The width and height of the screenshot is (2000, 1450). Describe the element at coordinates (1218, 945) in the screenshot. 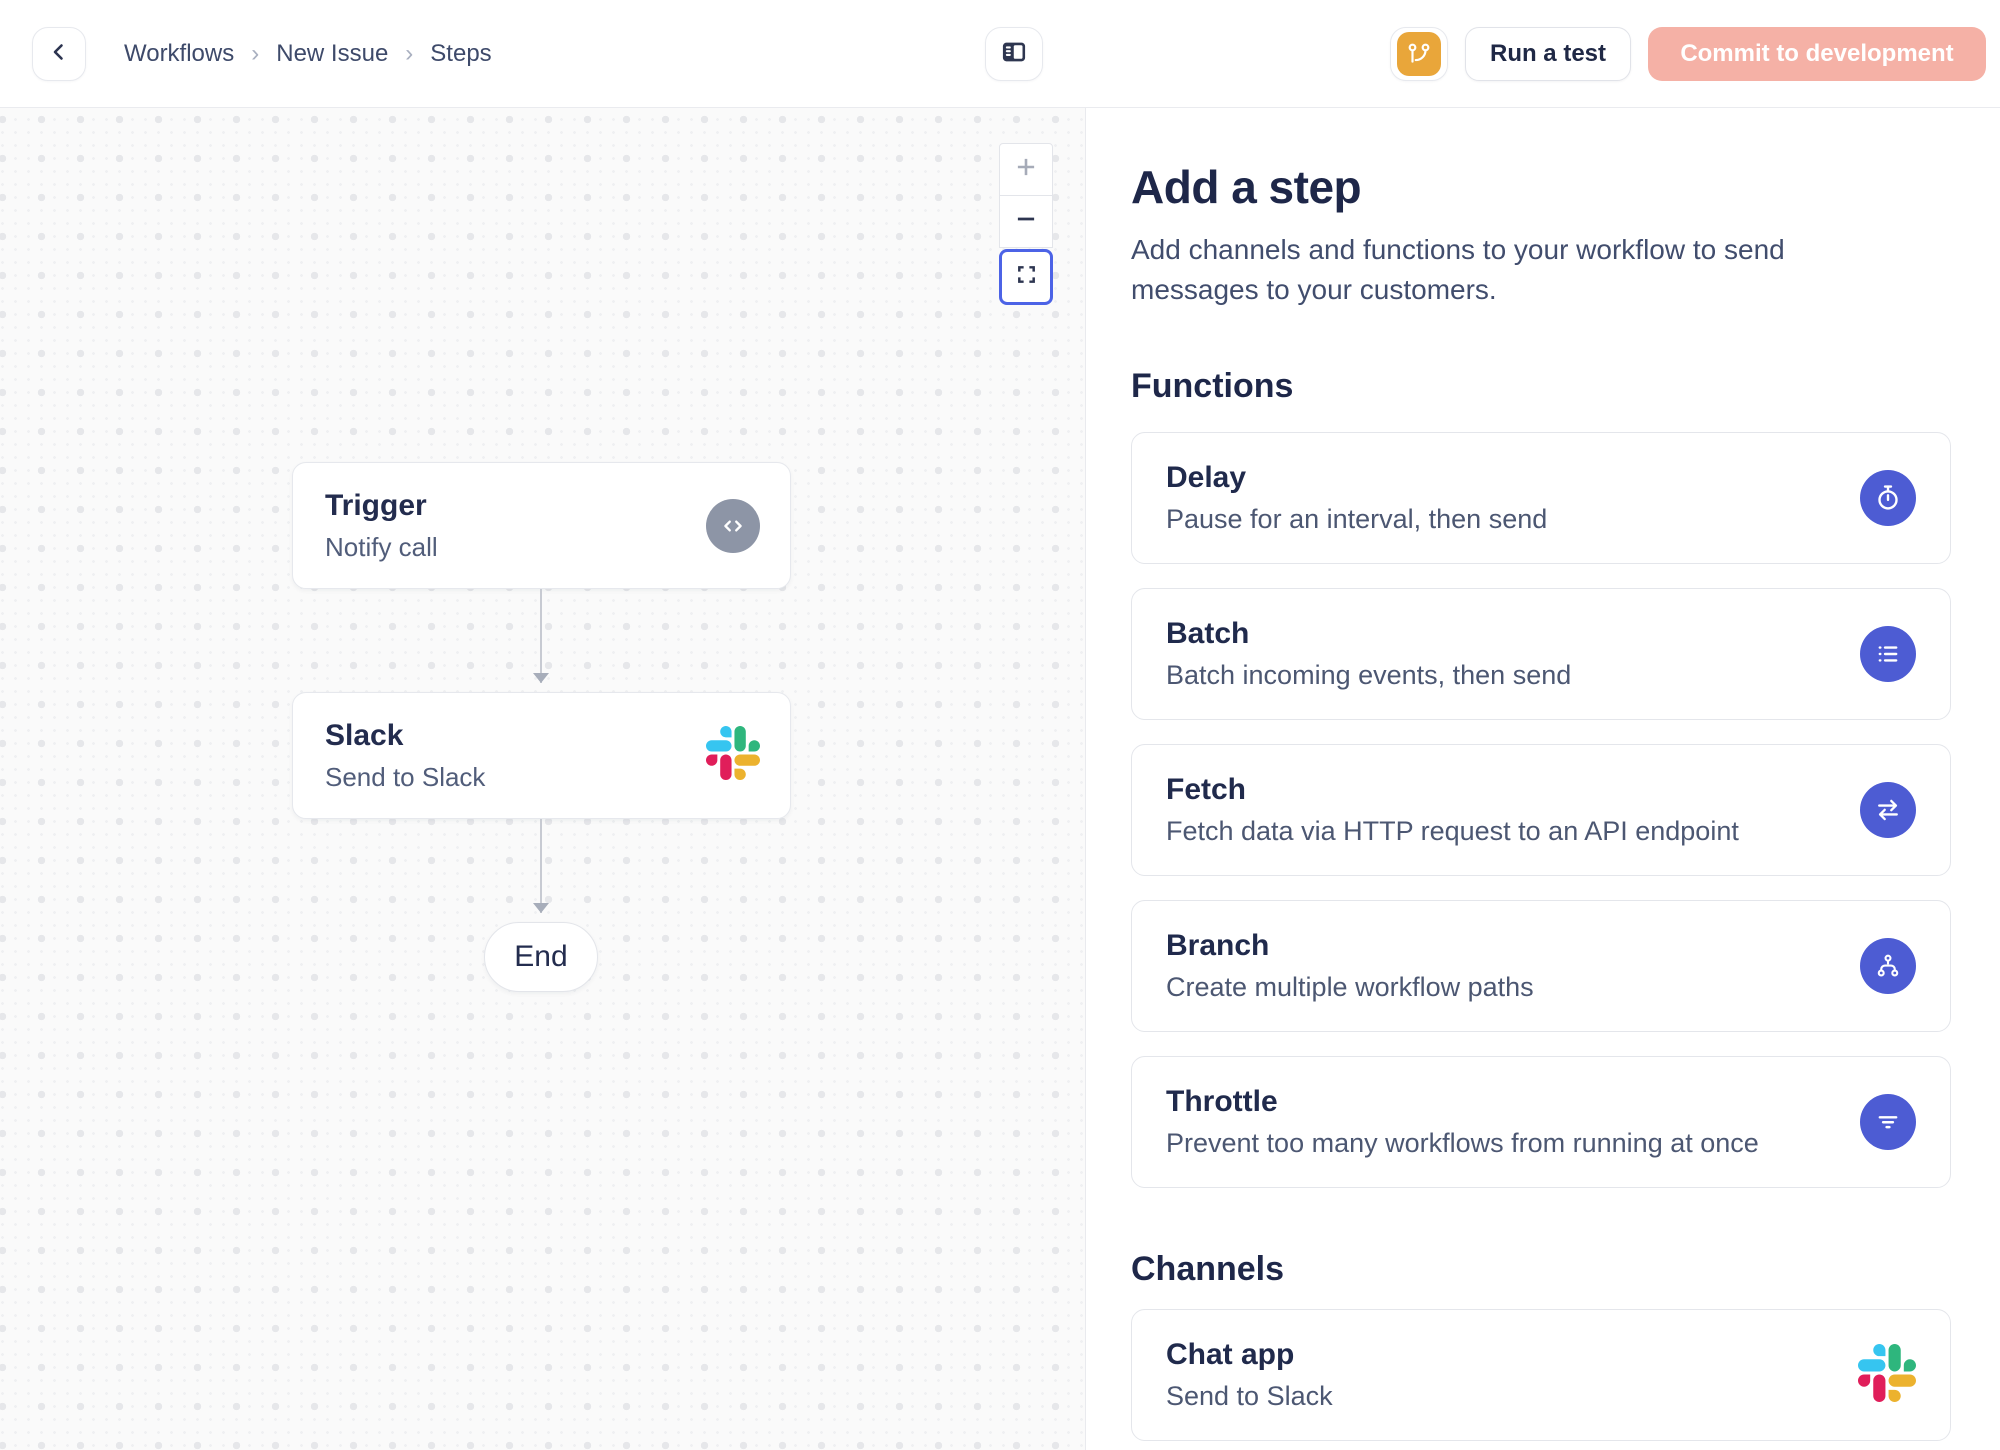

I see `step-card-name: Branch` at that location.